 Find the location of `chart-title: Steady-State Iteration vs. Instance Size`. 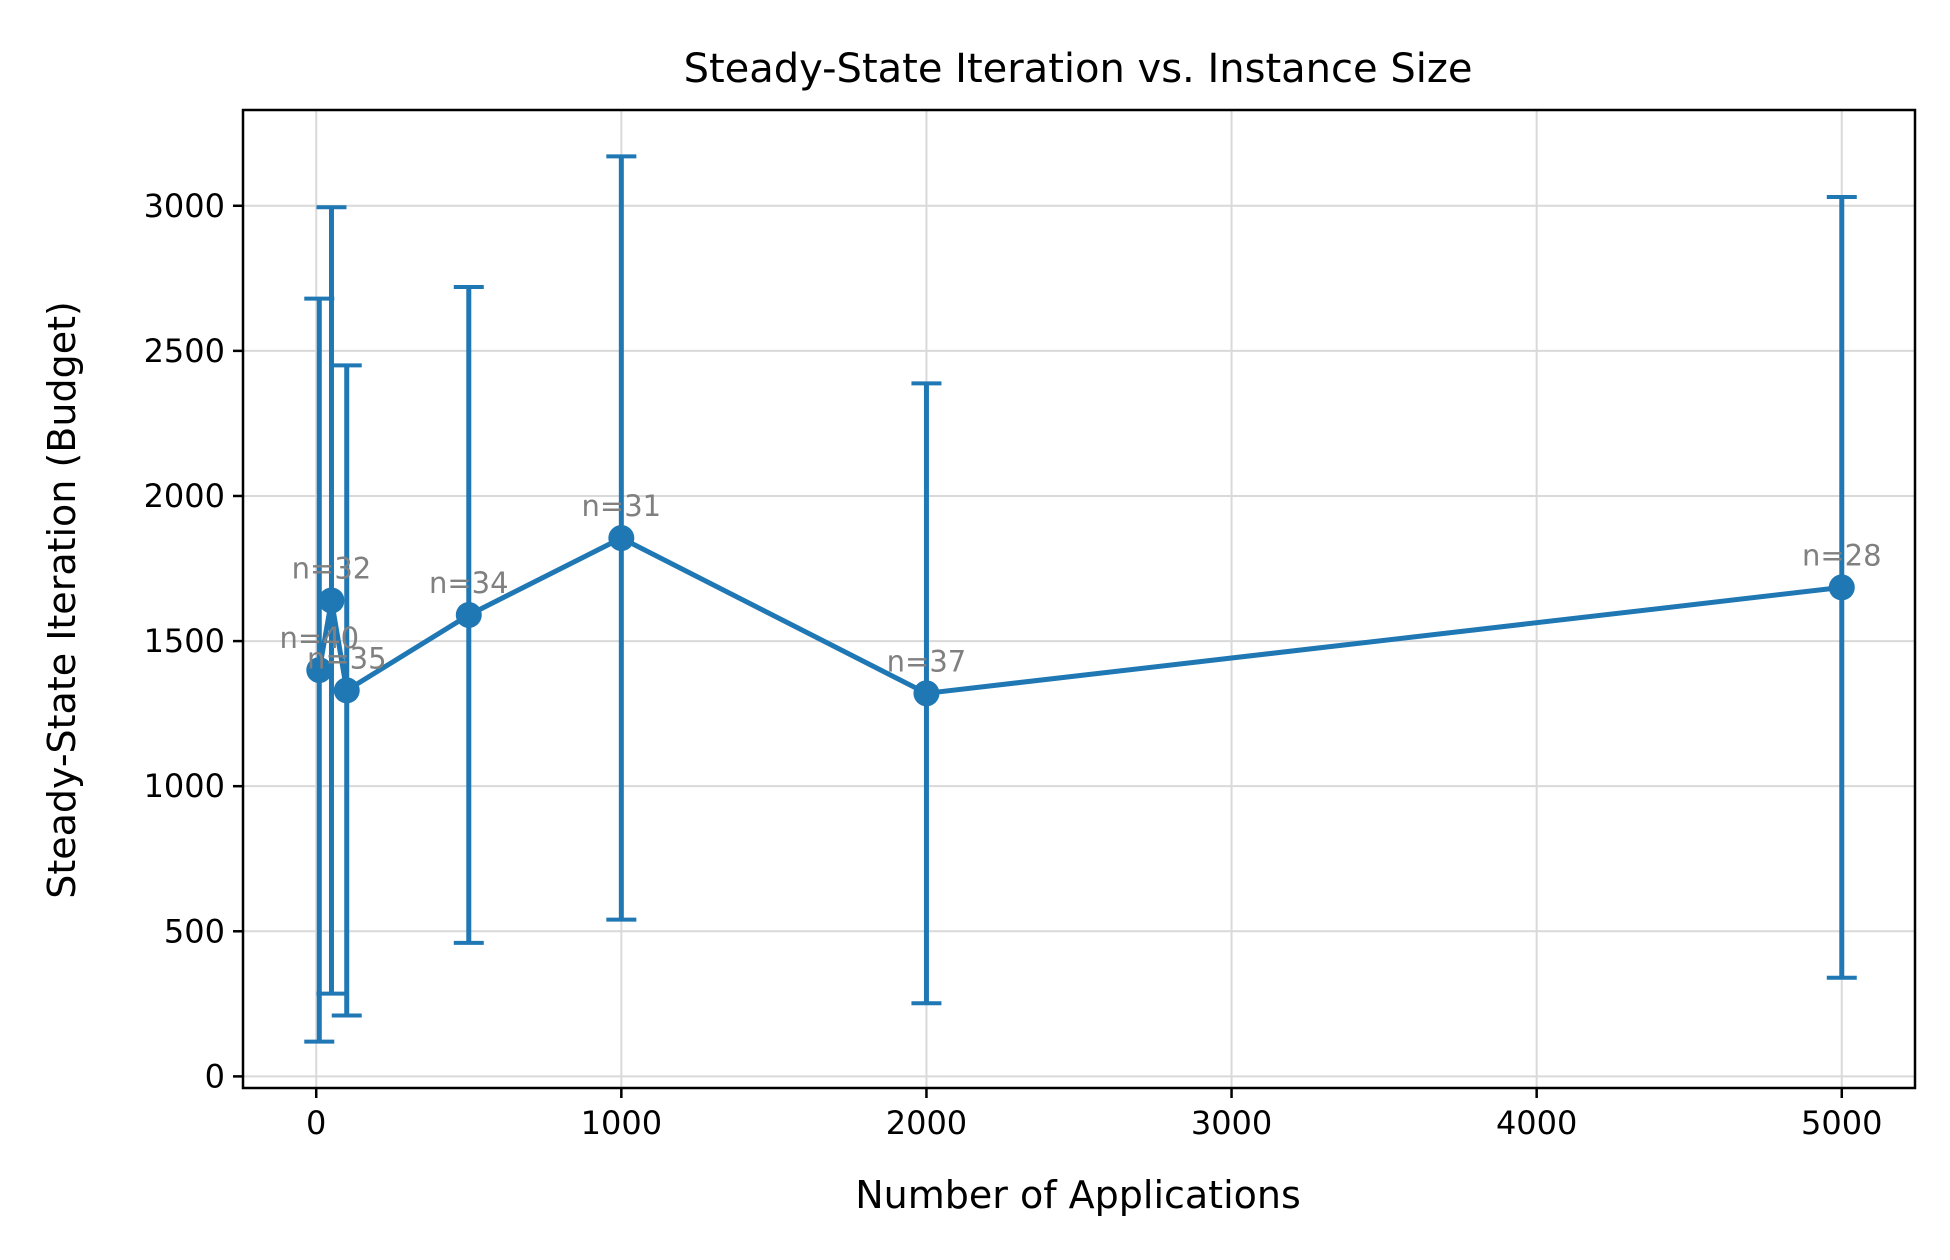

chart-title: Steady-State Iteration vs. Instance Size is located at coordinates (1078, 69).